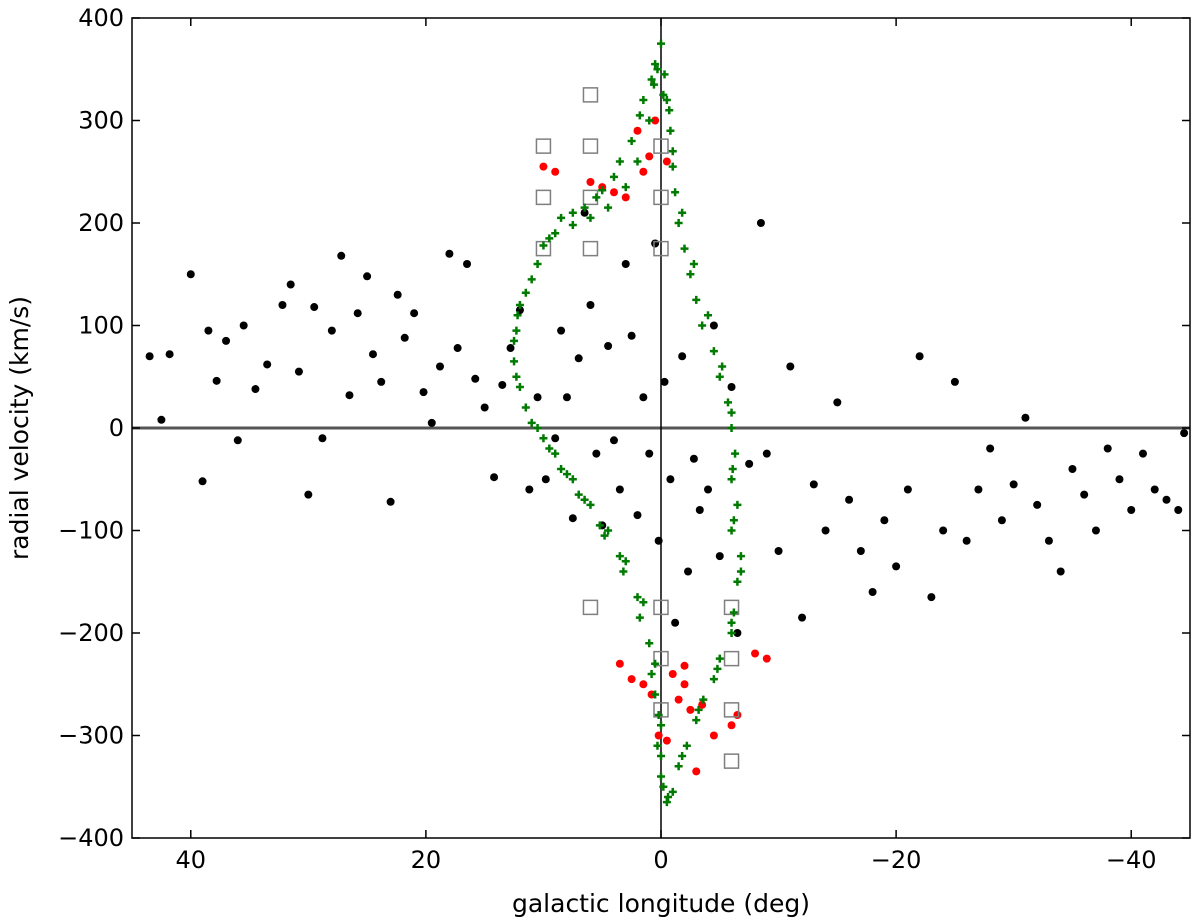 This screenshot has height=923, width=1200. Describe the element at coordinates (426, 860) in the screenshot. I see `x-tick-label: 20` at that location.